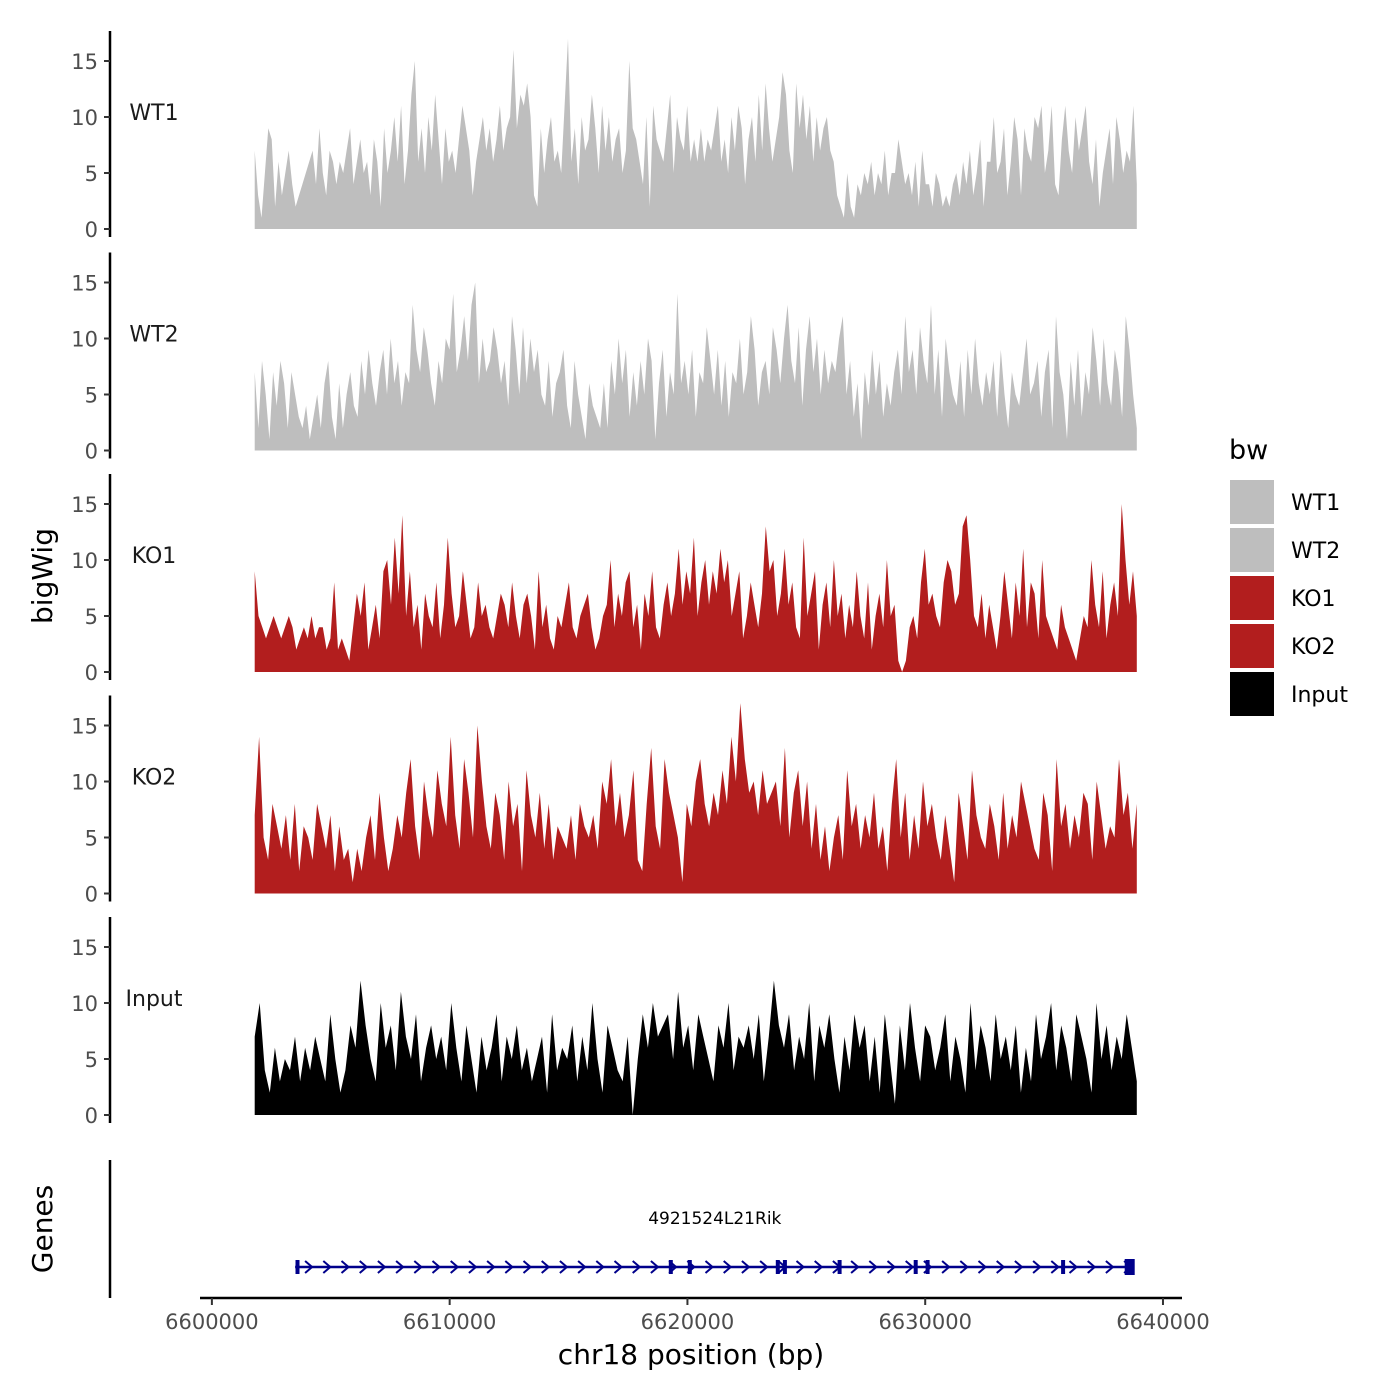  I want to click on legend-label-ko2: KO2, so click(1313, 647).